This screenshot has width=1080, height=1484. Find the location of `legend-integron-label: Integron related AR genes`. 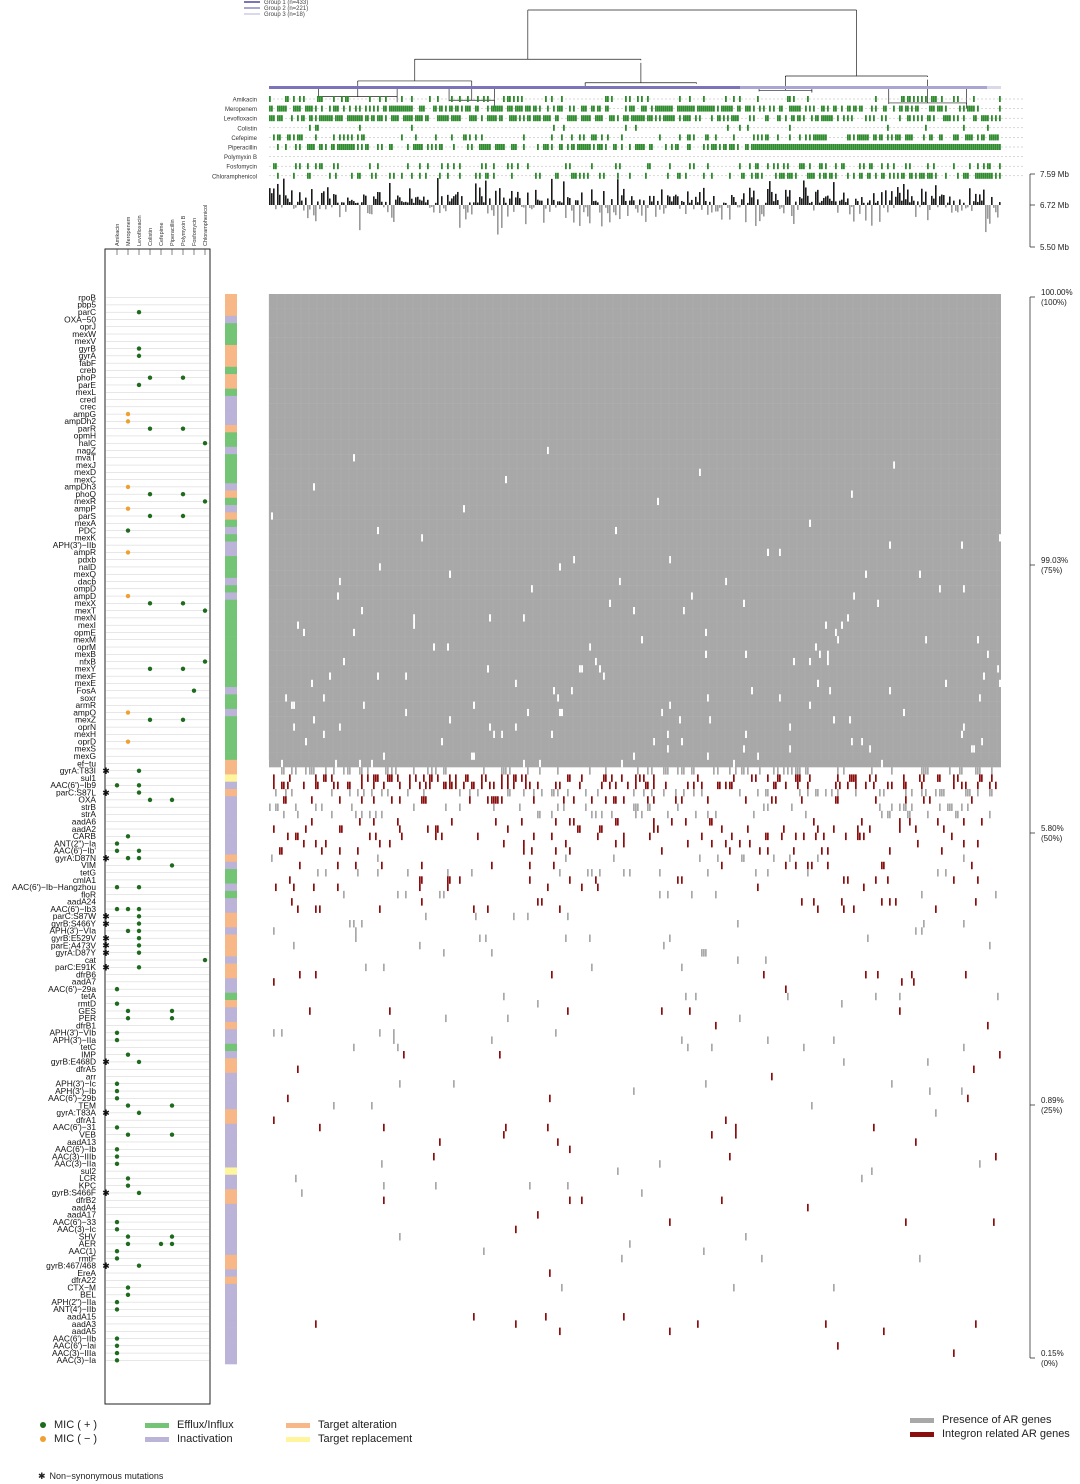

legend-integron-label: Integron related AR genes is located at coordinates (1006, 1434).